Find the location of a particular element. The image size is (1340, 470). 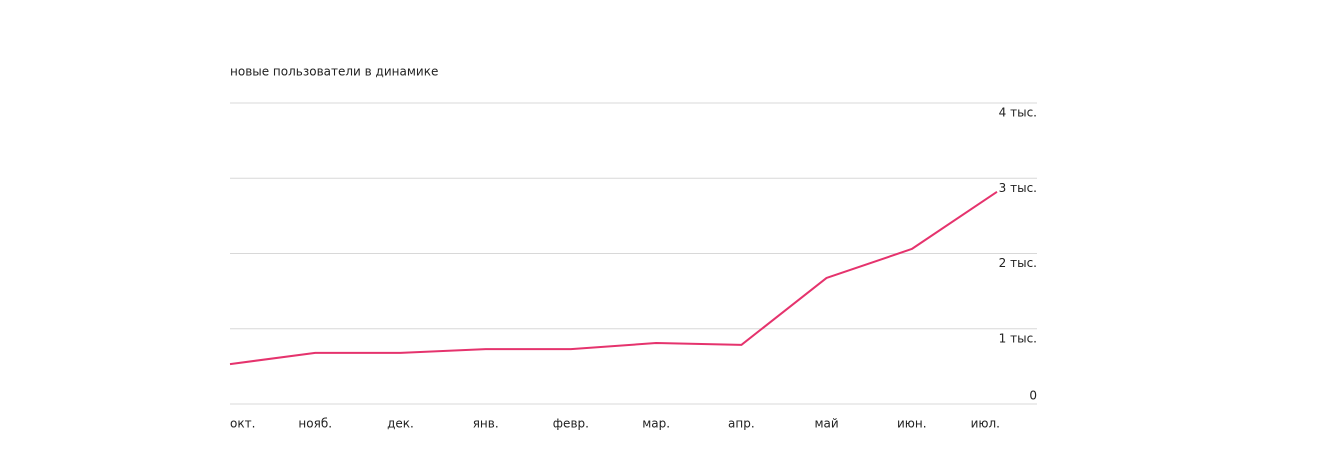

x-tick-label: янв. is located at coordinates (486, 424).